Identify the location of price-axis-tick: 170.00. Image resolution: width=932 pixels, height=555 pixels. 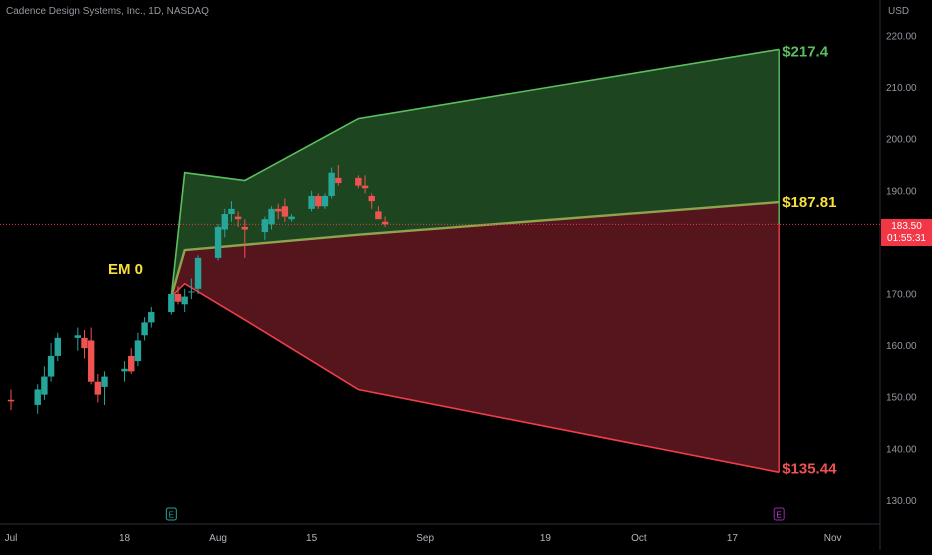
(901, 295).